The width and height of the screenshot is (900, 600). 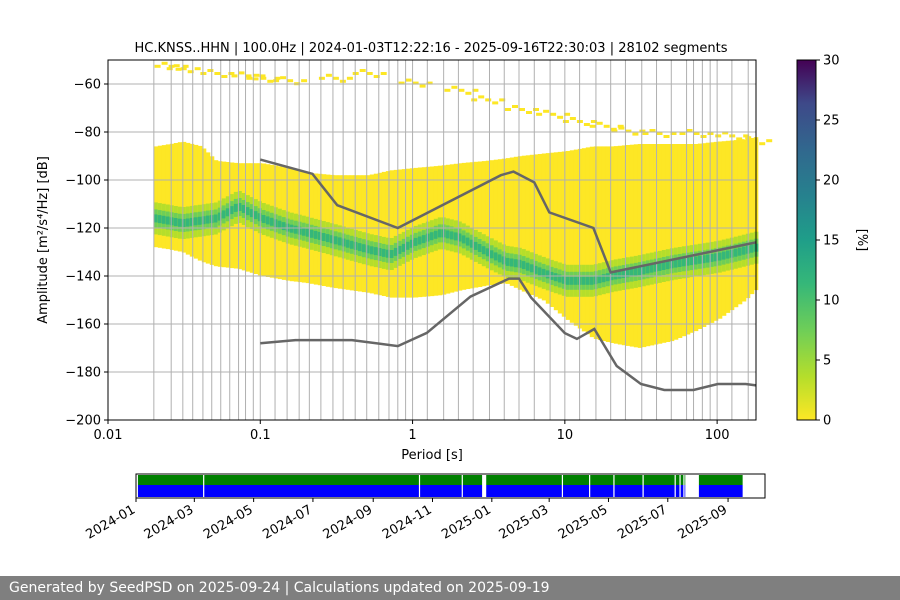 What do you see at coordinates (169, 522) in the screenshot?
I see `timeline-tick-label: 2024-03` at bounding box center [169, 522].